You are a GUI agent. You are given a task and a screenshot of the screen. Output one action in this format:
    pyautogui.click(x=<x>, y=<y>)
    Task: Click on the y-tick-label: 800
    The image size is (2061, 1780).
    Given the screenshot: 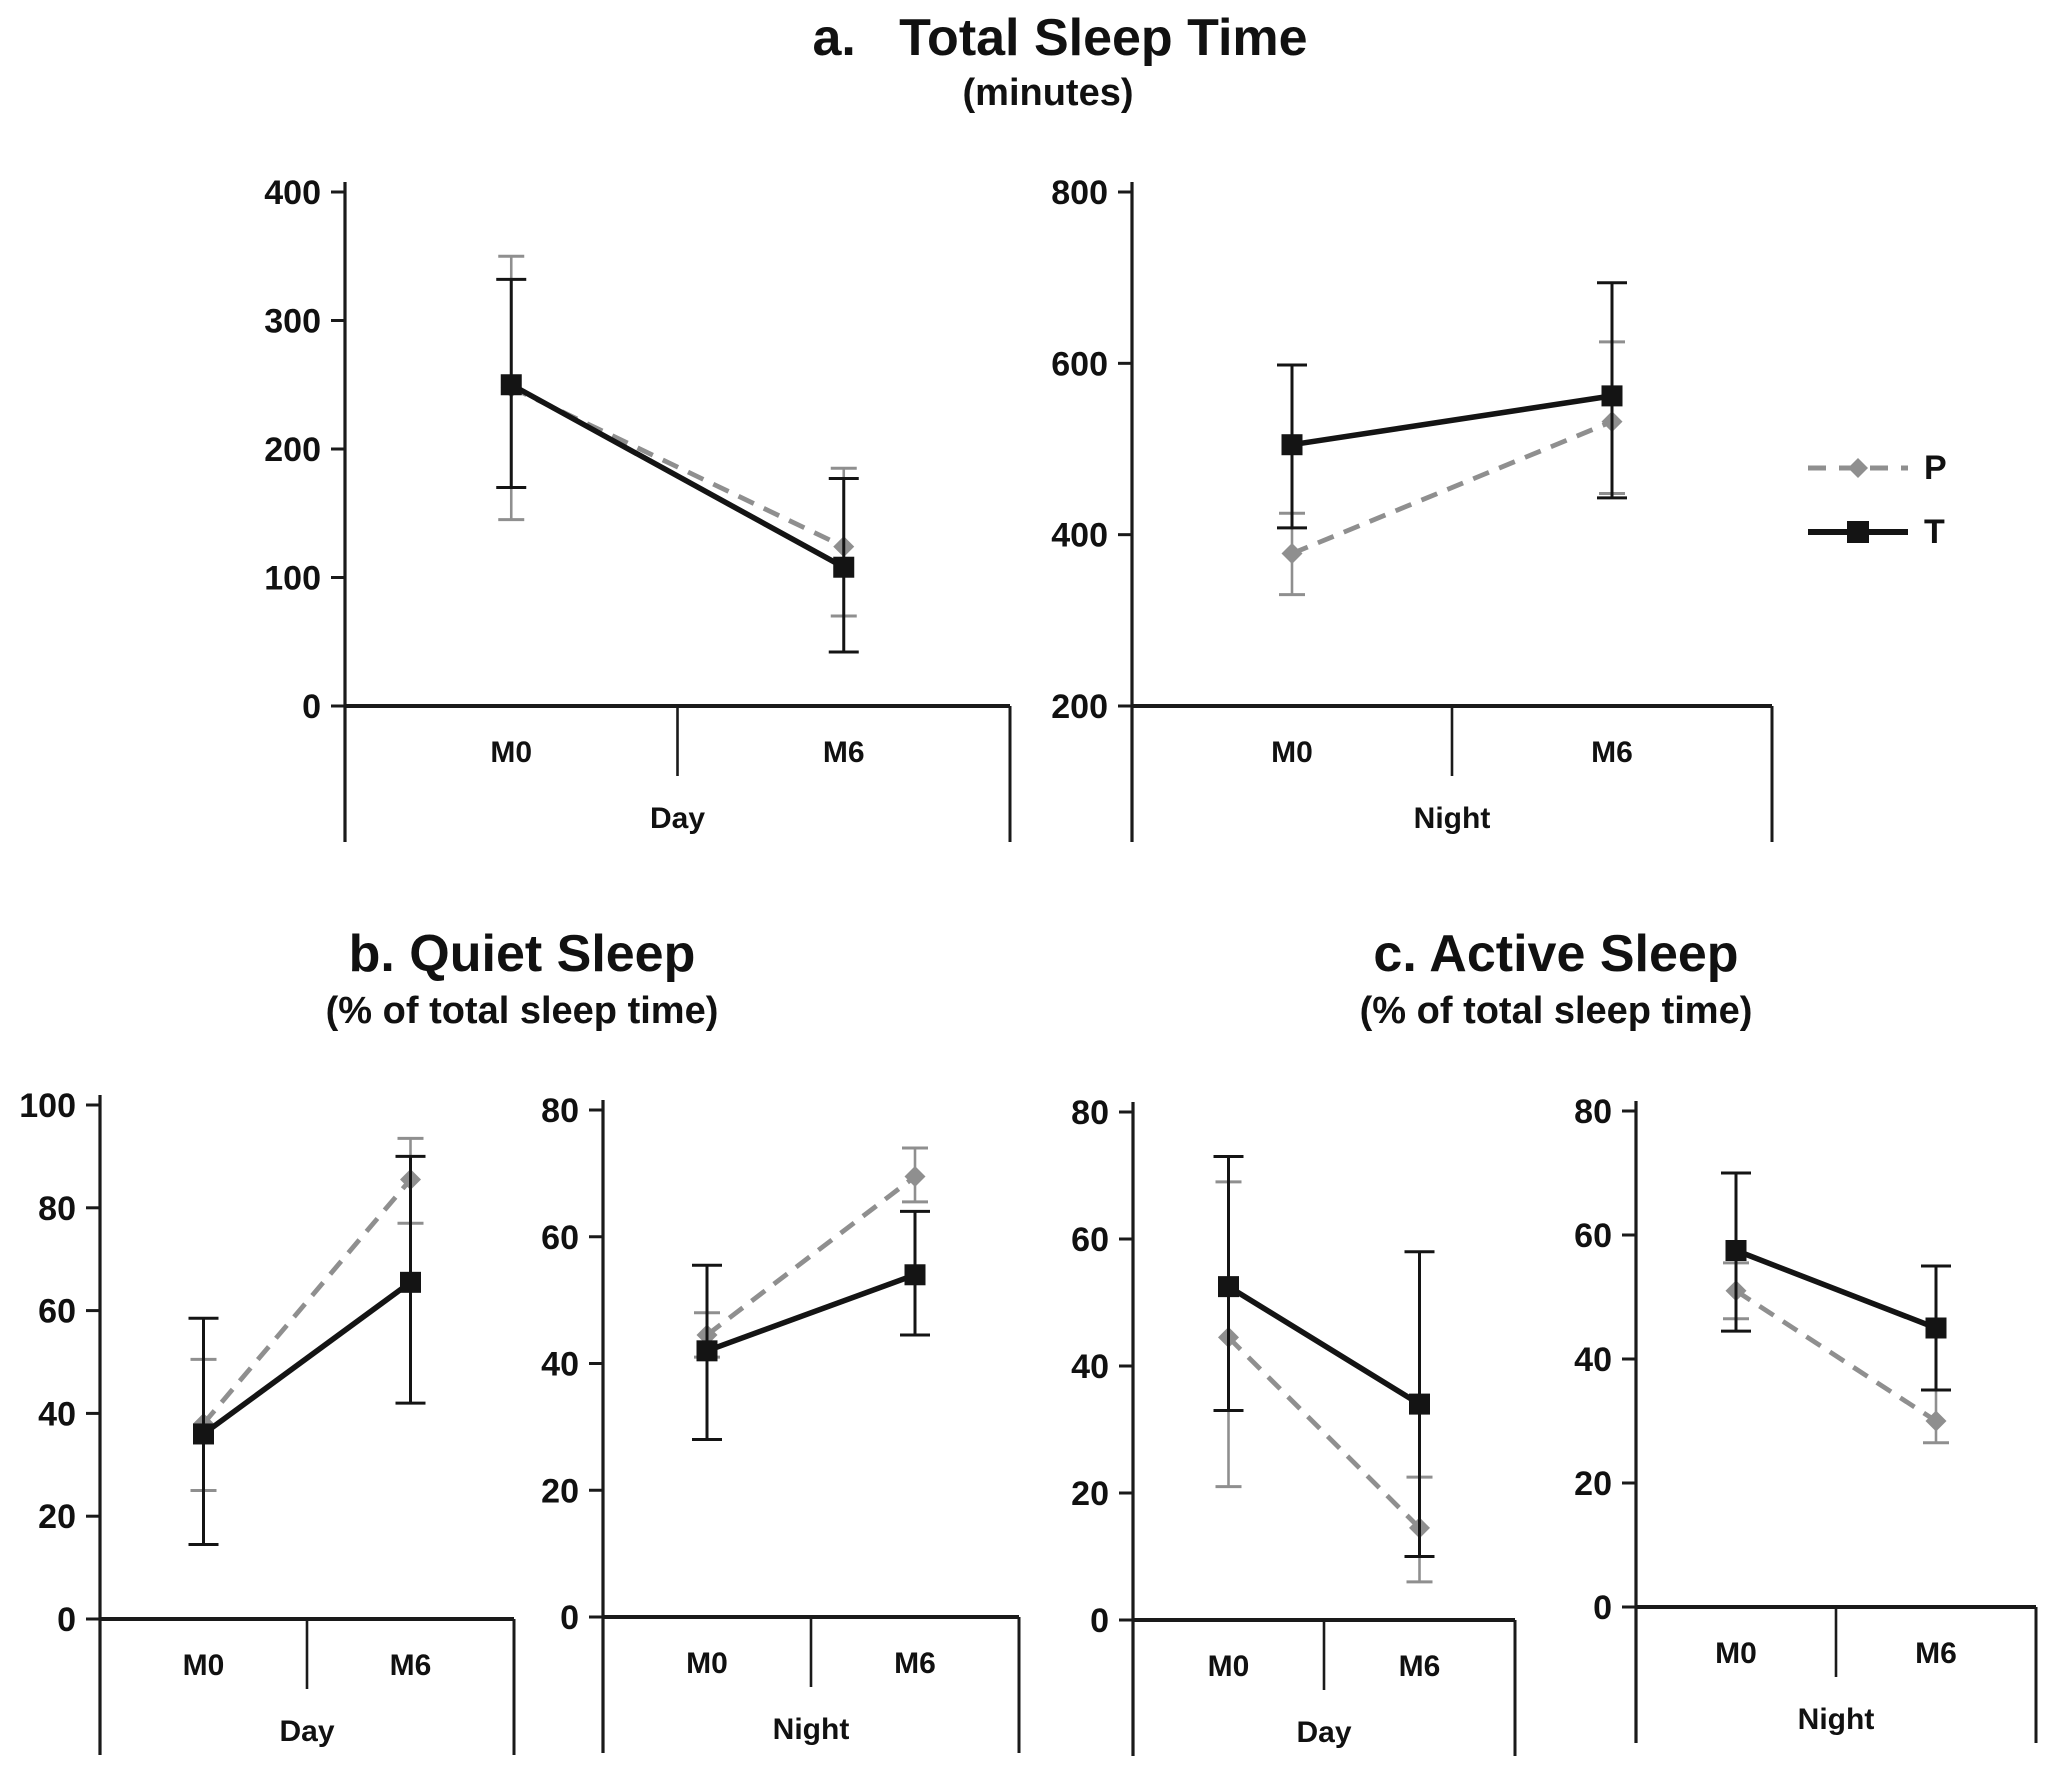 What is the action you would take?
    pyautogui.click(x=1079, y=193)
    